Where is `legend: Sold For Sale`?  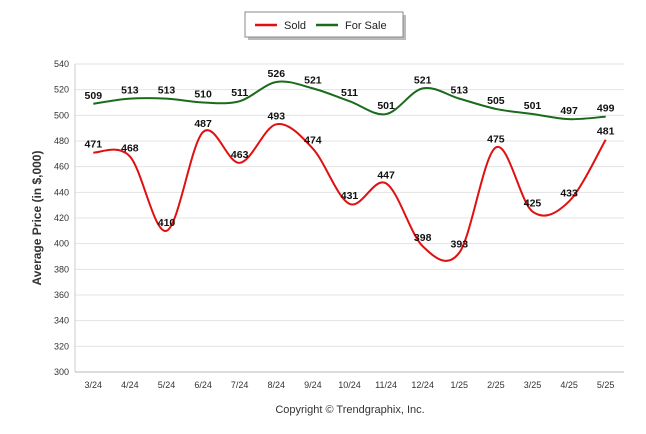 legend: Sold For Sale is located at coordinates (325, 25).